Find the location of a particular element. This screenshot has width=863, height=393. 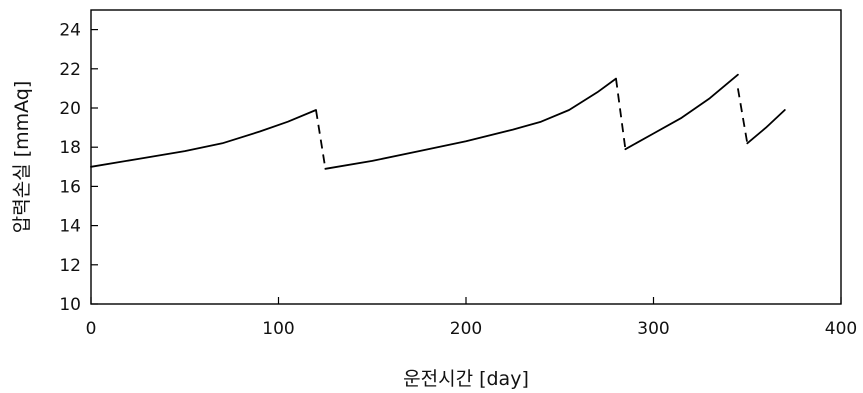

x-tick-labels: 0 100 200 300 400 is located at coordinates (472, 329).